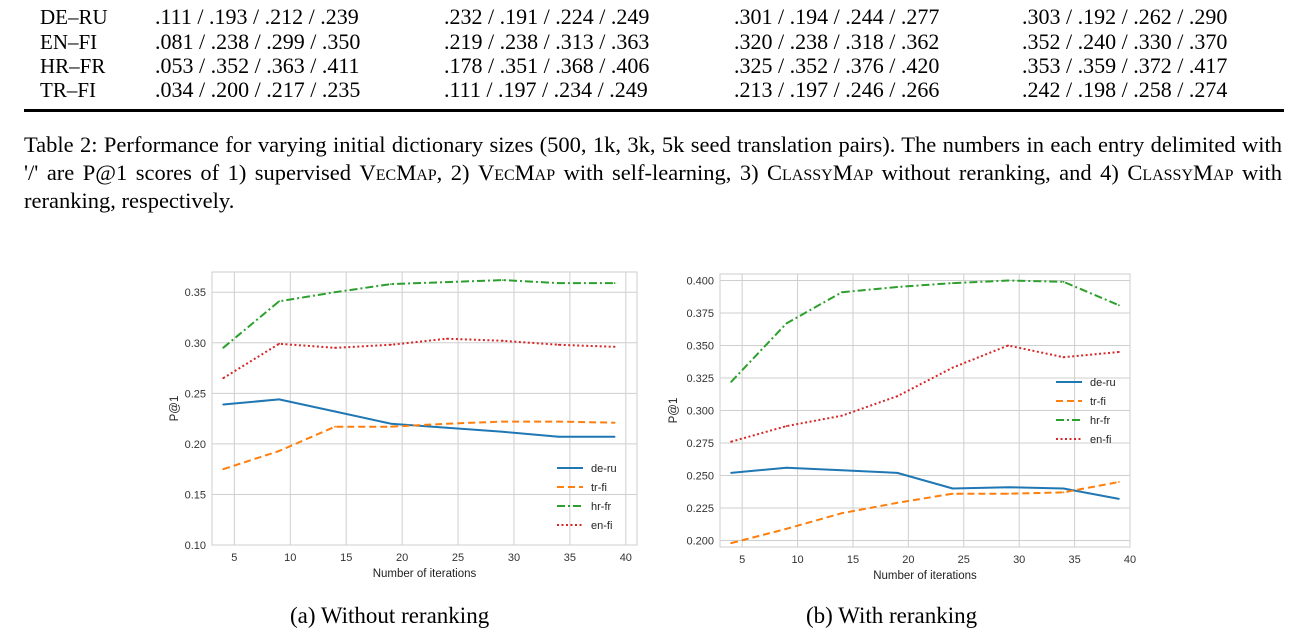  I want to click on caption-text: with self-learning, 3), so click(661, 172).